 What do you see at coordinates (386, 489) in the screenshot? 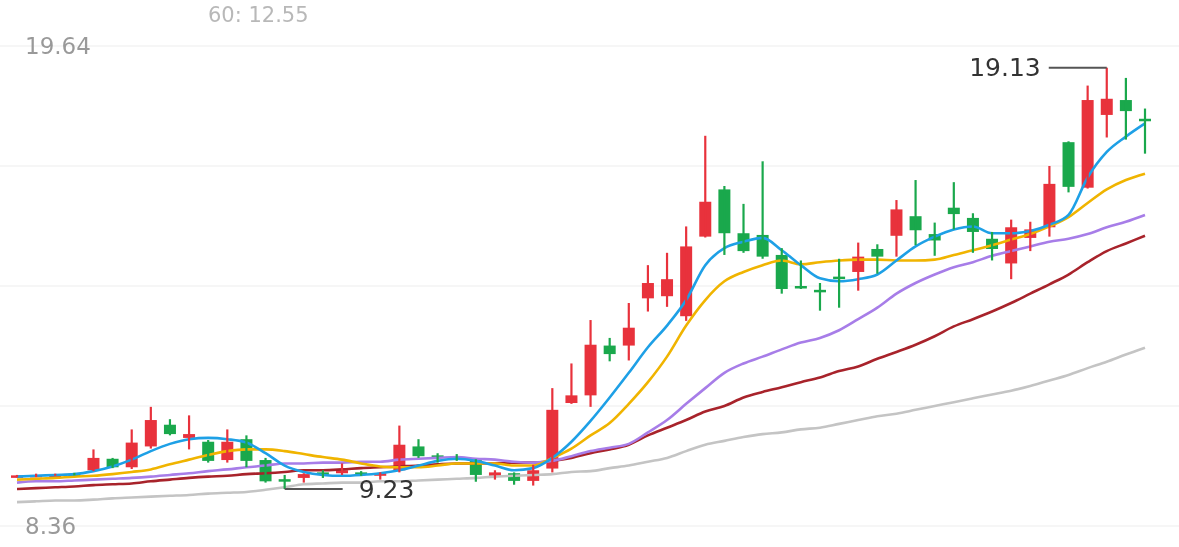
I see `annotation: 9.23` at bounding box center [386, 489].